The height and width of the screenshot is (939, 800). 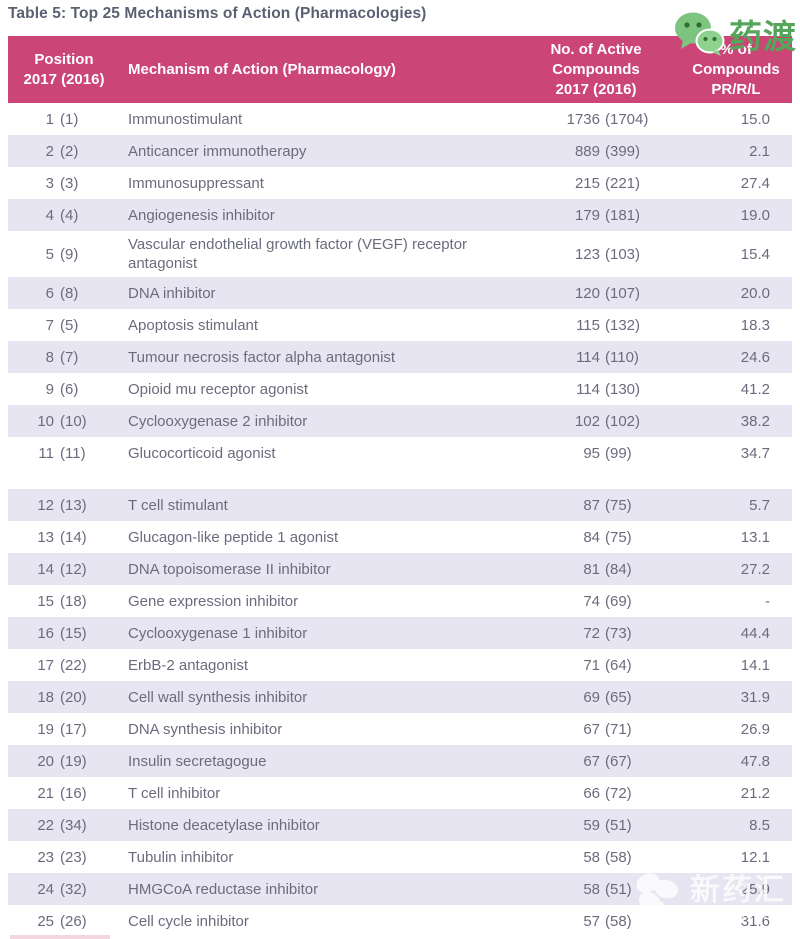 I want to click on mechanism-cell: Cyclooxygenase 2 inhibitor, so click(x=218, y=421).